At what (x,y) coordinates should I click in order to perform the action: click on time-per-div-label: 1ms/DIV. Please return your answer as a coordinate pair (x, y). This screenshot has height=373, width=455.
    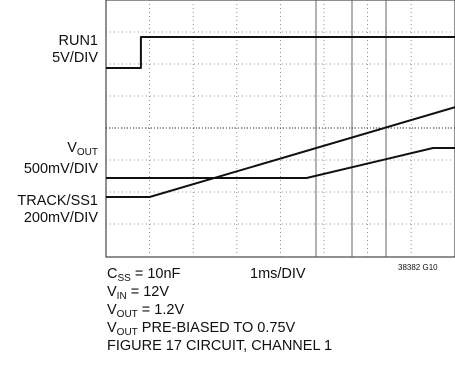
    Looking at the image, I should click on (278, 274).